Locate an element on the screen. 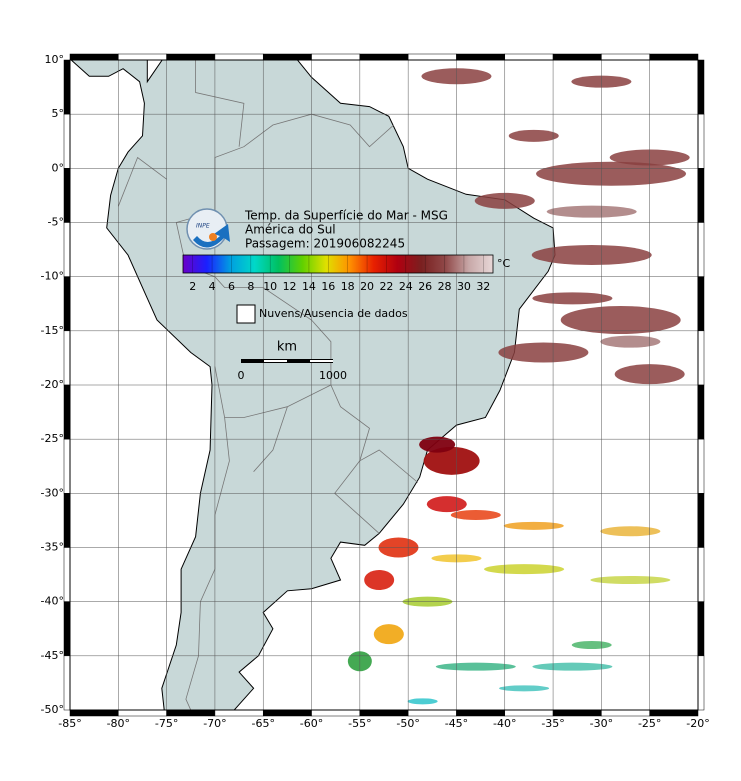 The width and height of the screenshot is (741, 781). lat-tick-label: 0° is located at coordinates (58, 167).